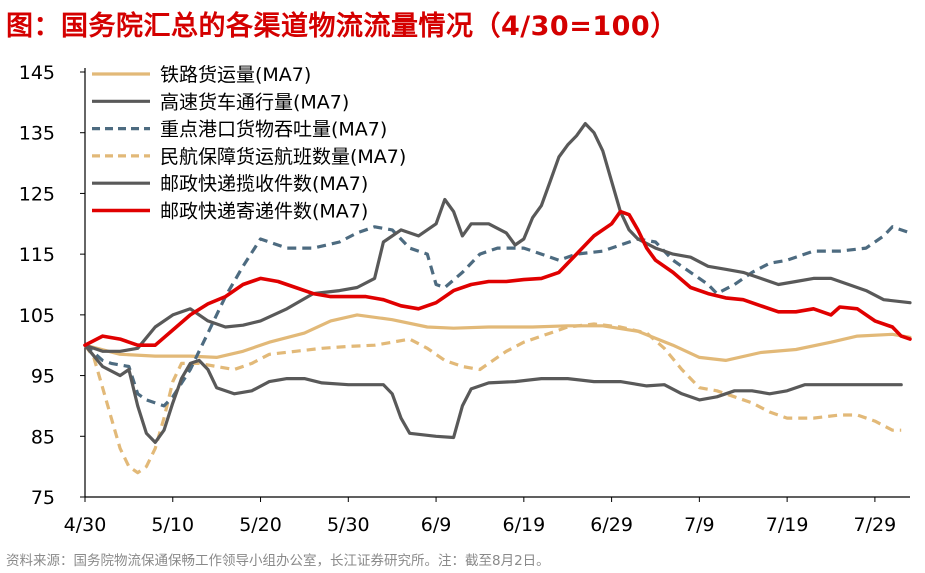  I want to click on x-tick-label: 7/9, so click(699, 525).